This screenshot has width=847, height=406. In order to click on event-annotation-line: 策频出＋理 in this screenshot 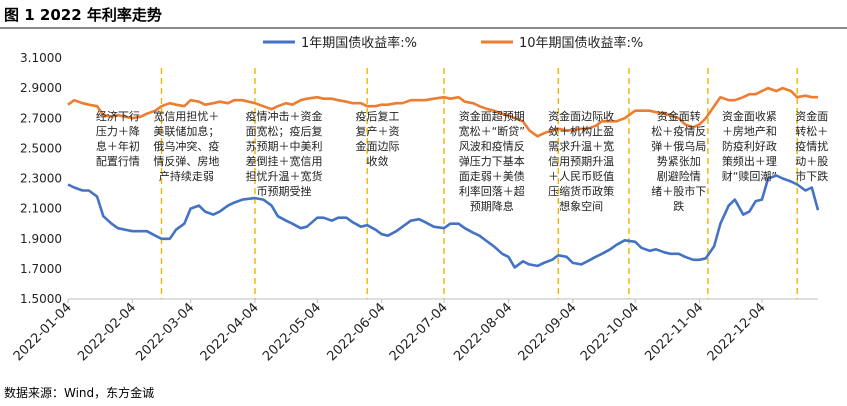, I will do `click(749, 161)`.